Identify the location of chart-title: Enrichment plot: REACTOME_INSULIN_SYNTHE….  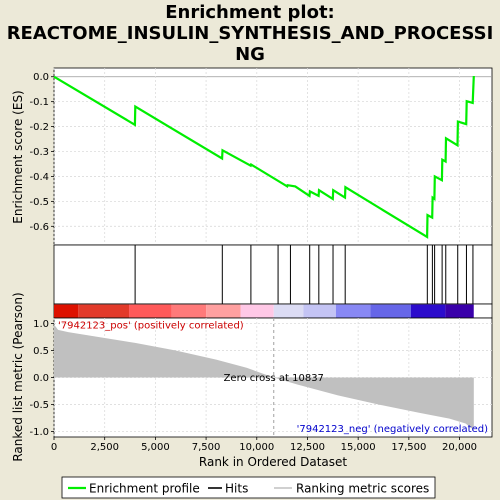
(250, 33).